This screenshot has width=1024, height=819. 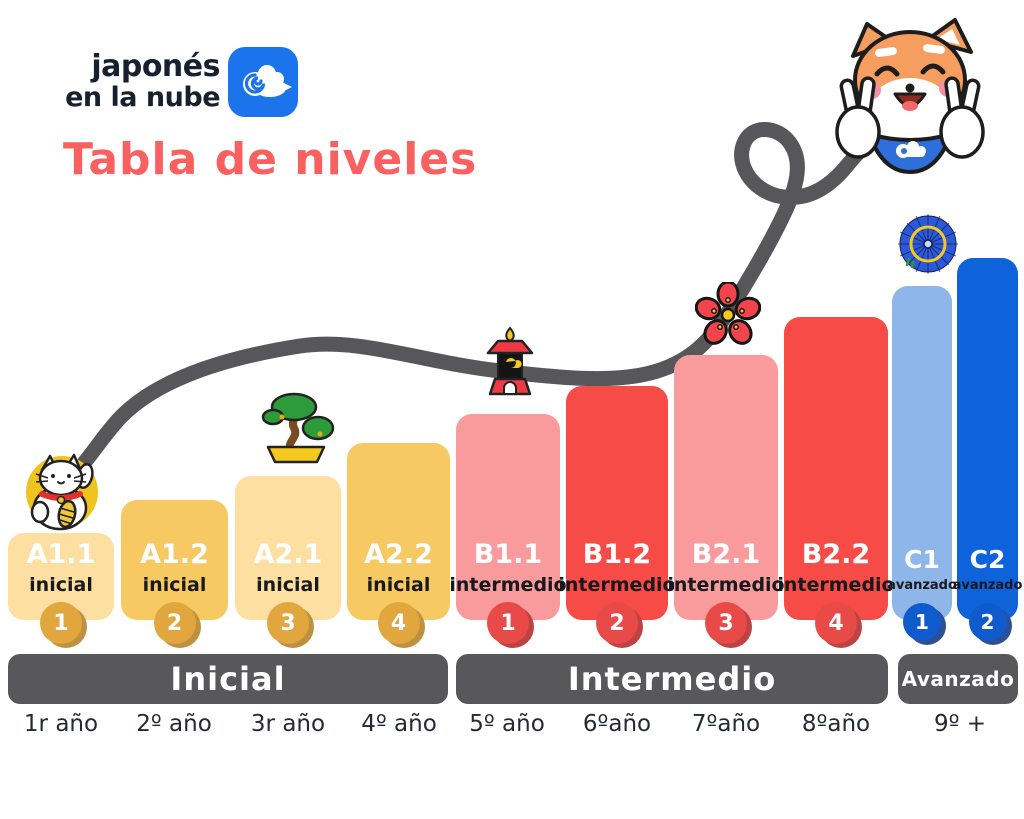 I want to click on level-bar-a1-1: A1.1 inicial 1, so click(x=61, y=588).